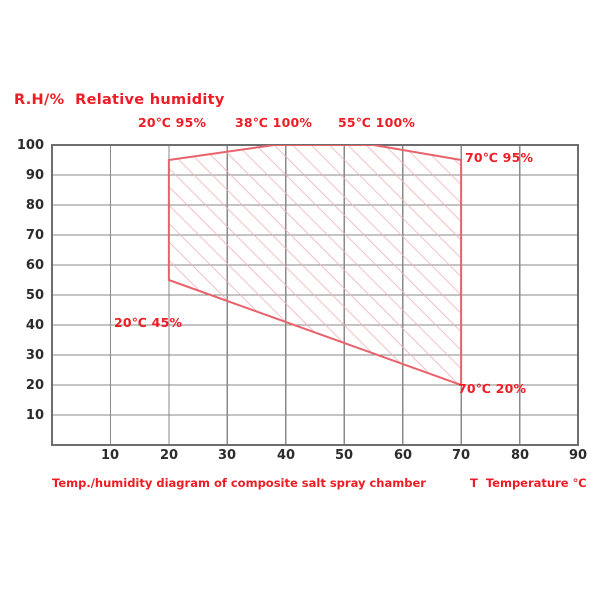  I want to click on x-tick-10: 10, so click(110, 455).